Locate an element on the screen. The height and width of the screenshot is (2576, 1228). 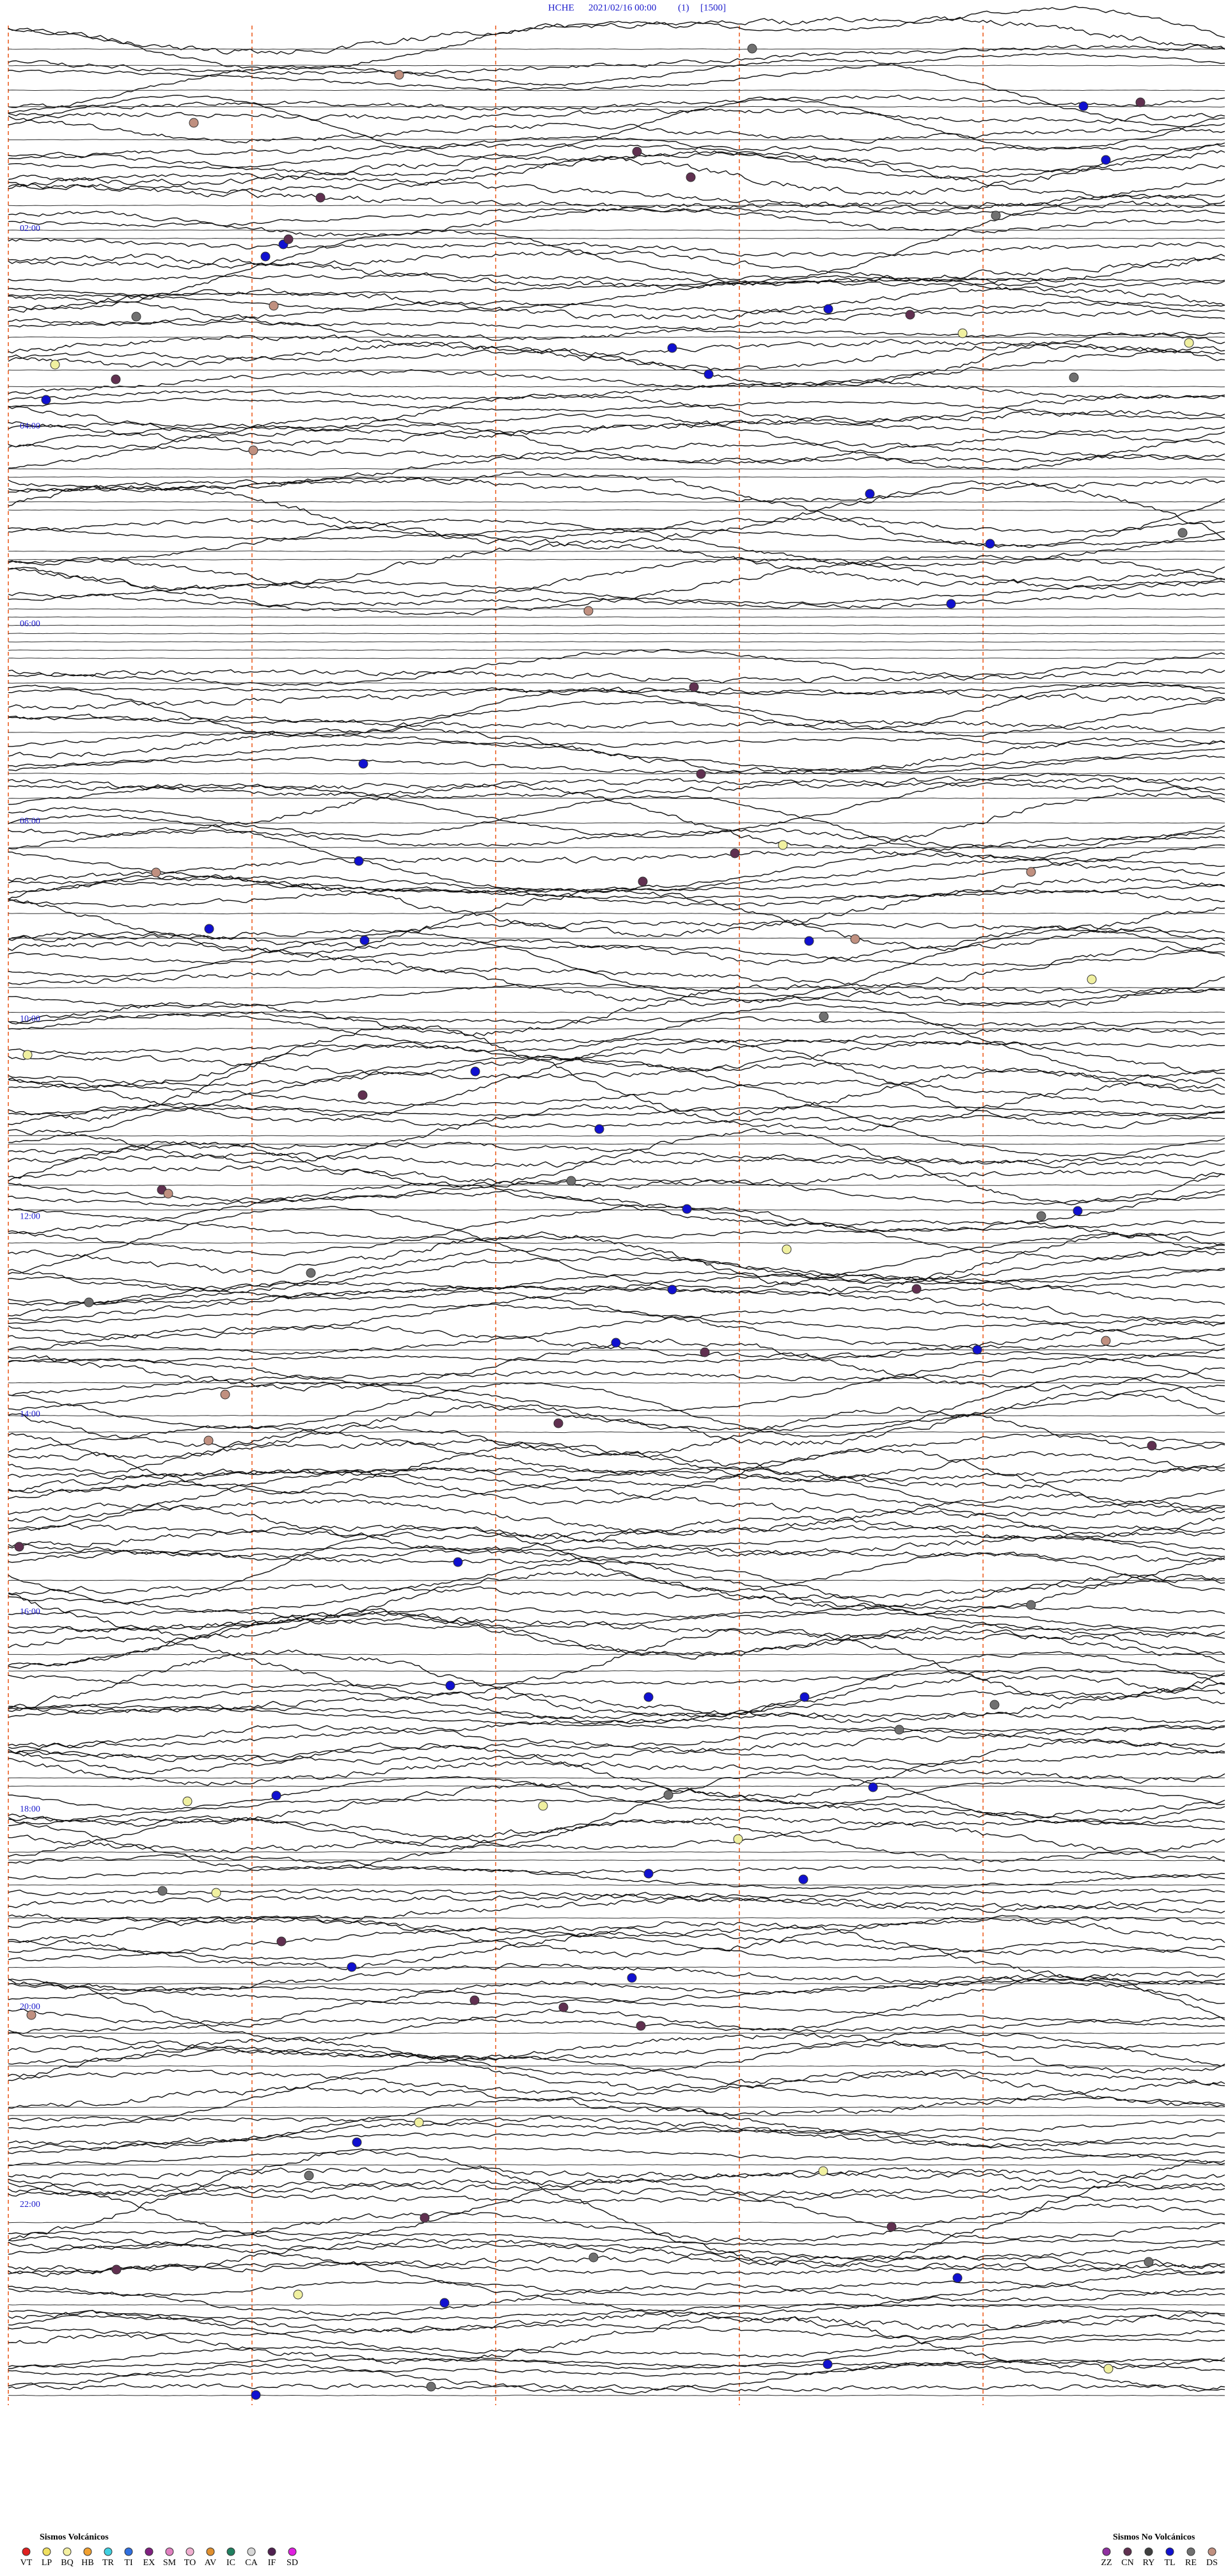
legend-code: SD is located at coordinates (292, 2563).